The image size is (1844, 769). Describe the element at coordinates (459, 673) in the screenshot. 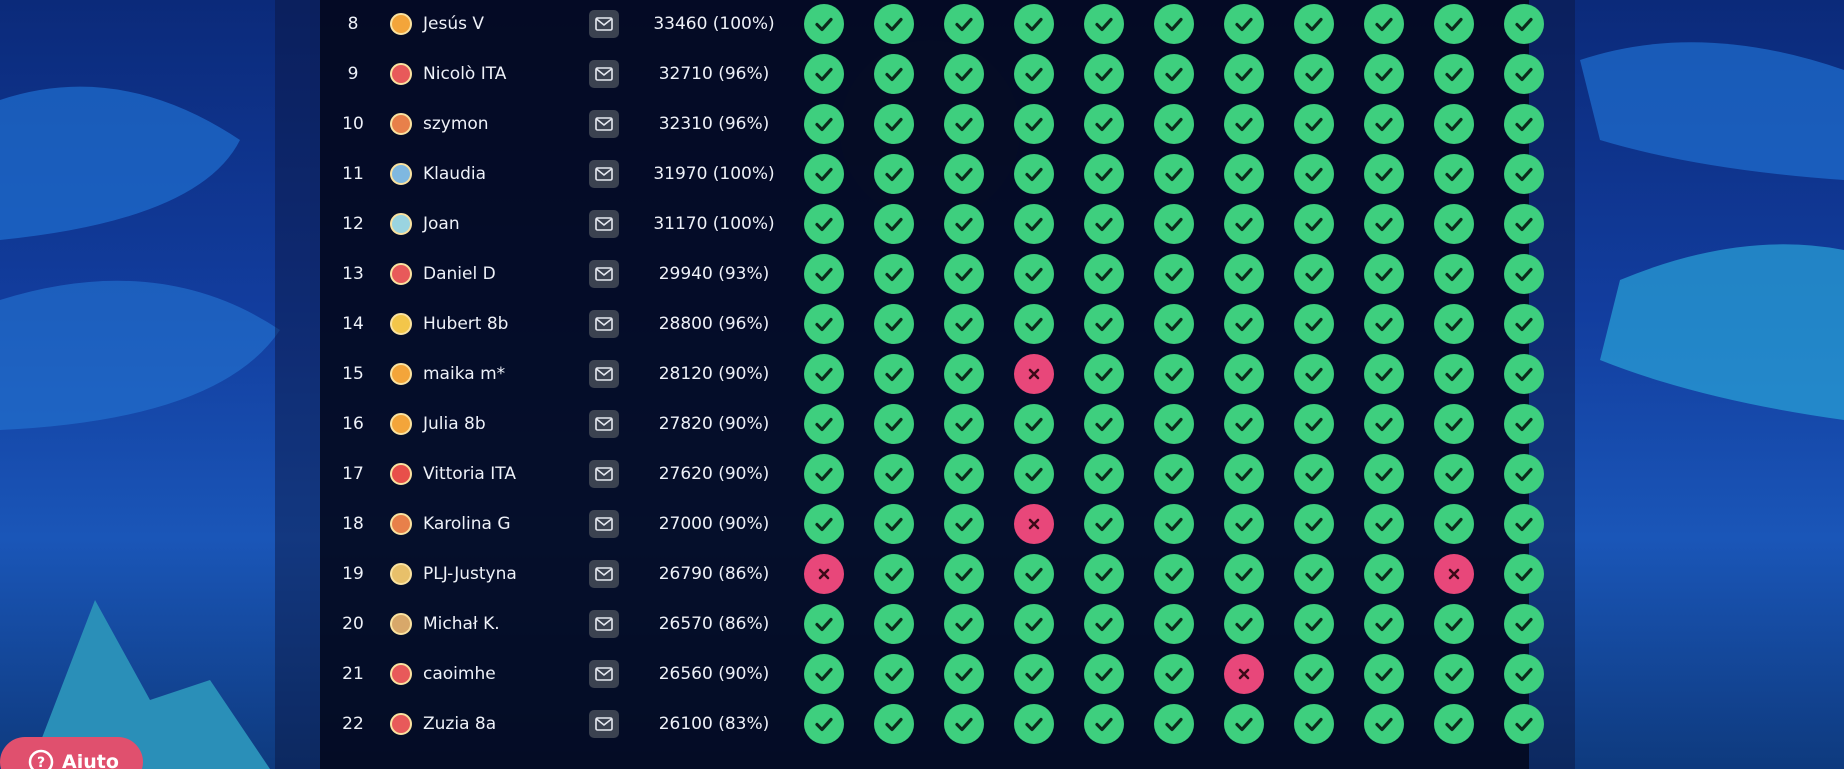

I see `player-name: caoimhe` at that location.